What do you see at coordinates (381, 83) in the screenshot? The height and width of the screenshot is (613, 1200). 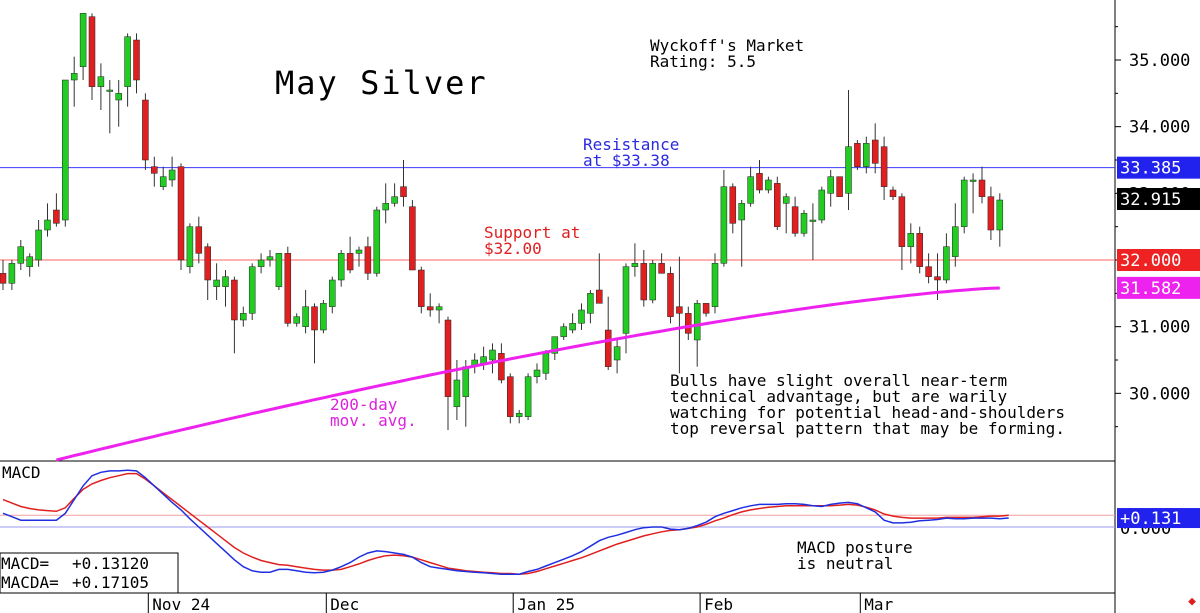 I see `chart-title: May Silver` at bounding box center [381, 83].